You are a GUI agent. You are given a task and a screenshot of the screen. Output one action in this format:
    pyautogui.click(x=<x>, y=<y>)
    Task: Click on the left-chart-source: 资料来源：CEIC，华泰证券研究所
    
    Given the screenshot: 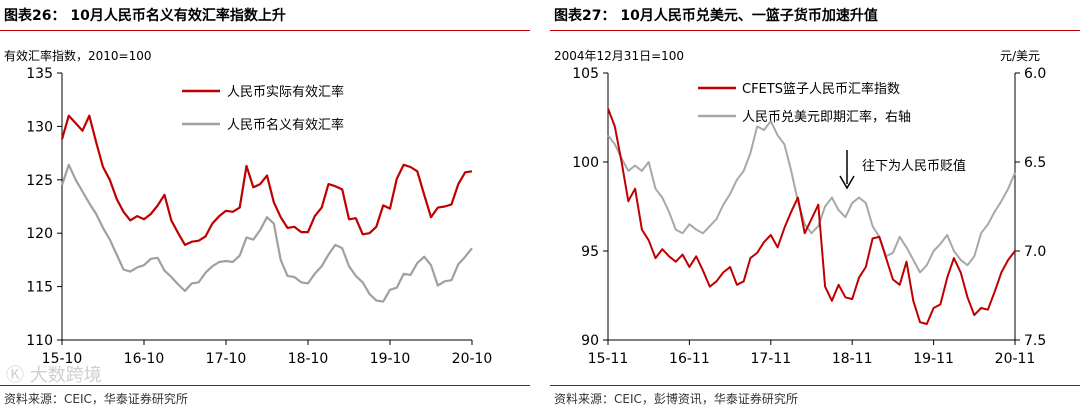 What is the action you would take?
    pyautogui.click(x=96, y=399)
    